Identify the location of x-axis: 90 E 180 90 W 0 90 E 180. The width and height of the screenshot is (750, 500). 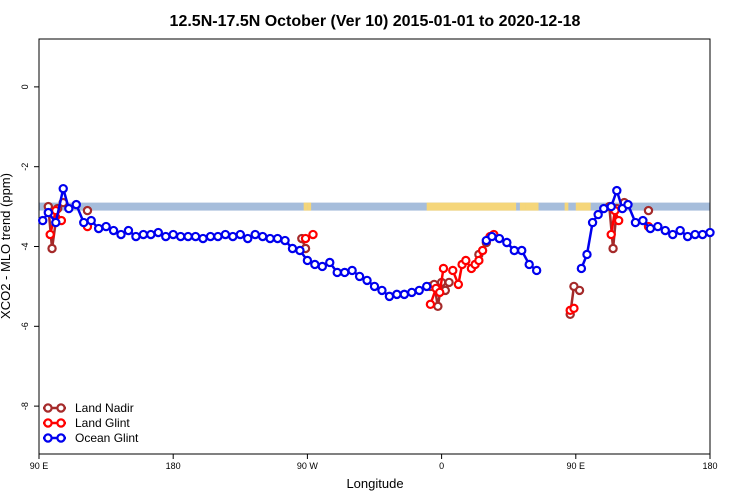
(374, 462).